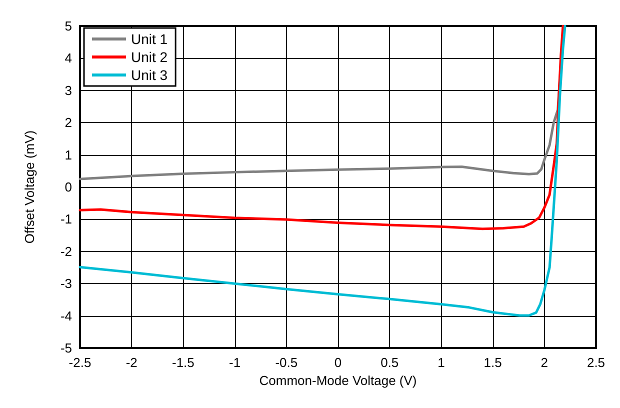  Describe the element at coordinates (235, 362) in the screenshot. I see `x-tick-label: -1` at that location.